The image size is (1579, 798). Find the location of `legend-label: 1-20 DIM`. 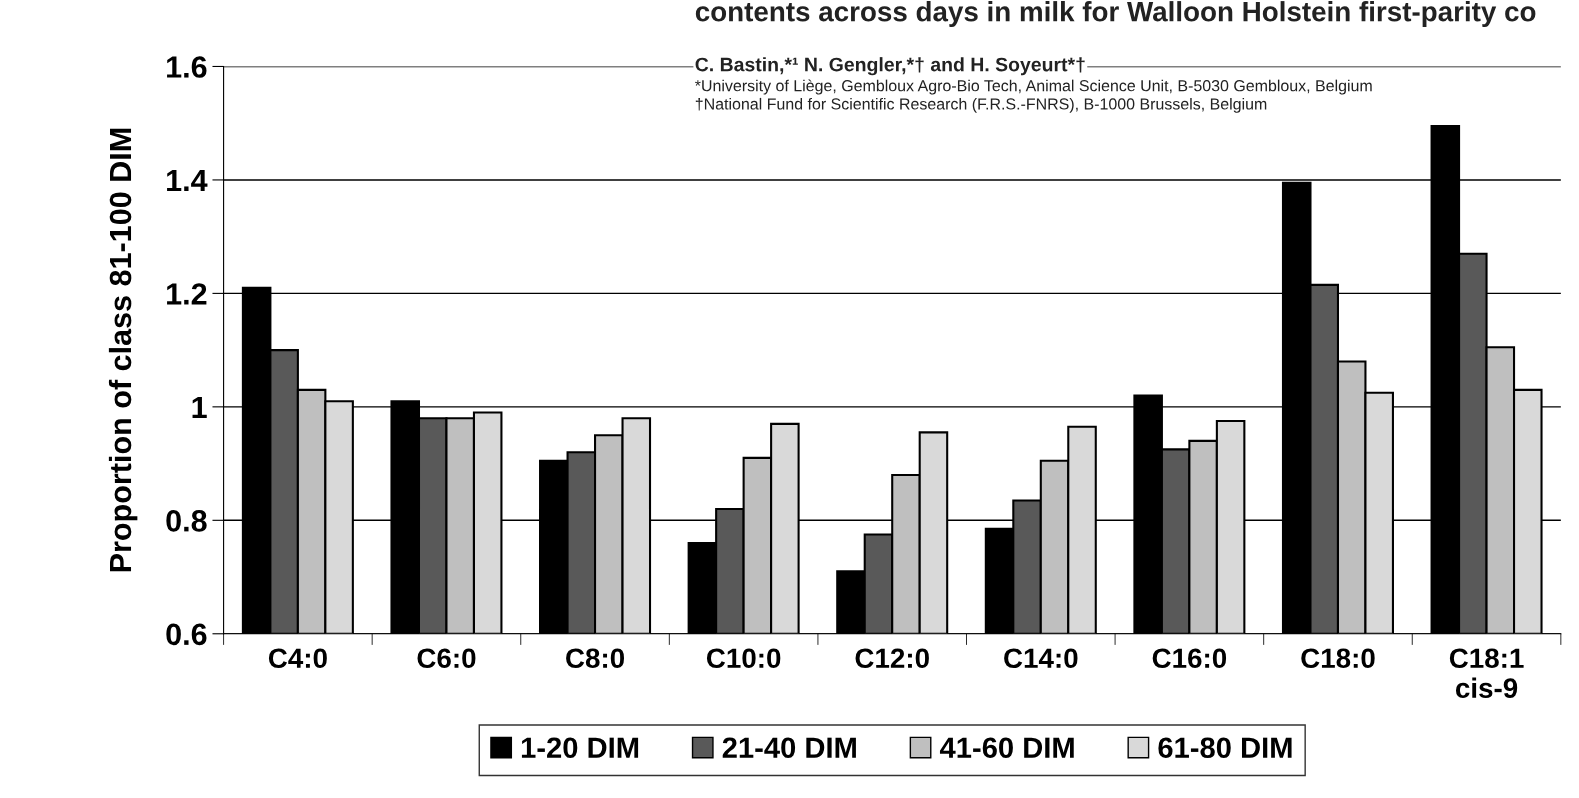

legend-label: 1-20 DIM is located at coordinates (580, 748).